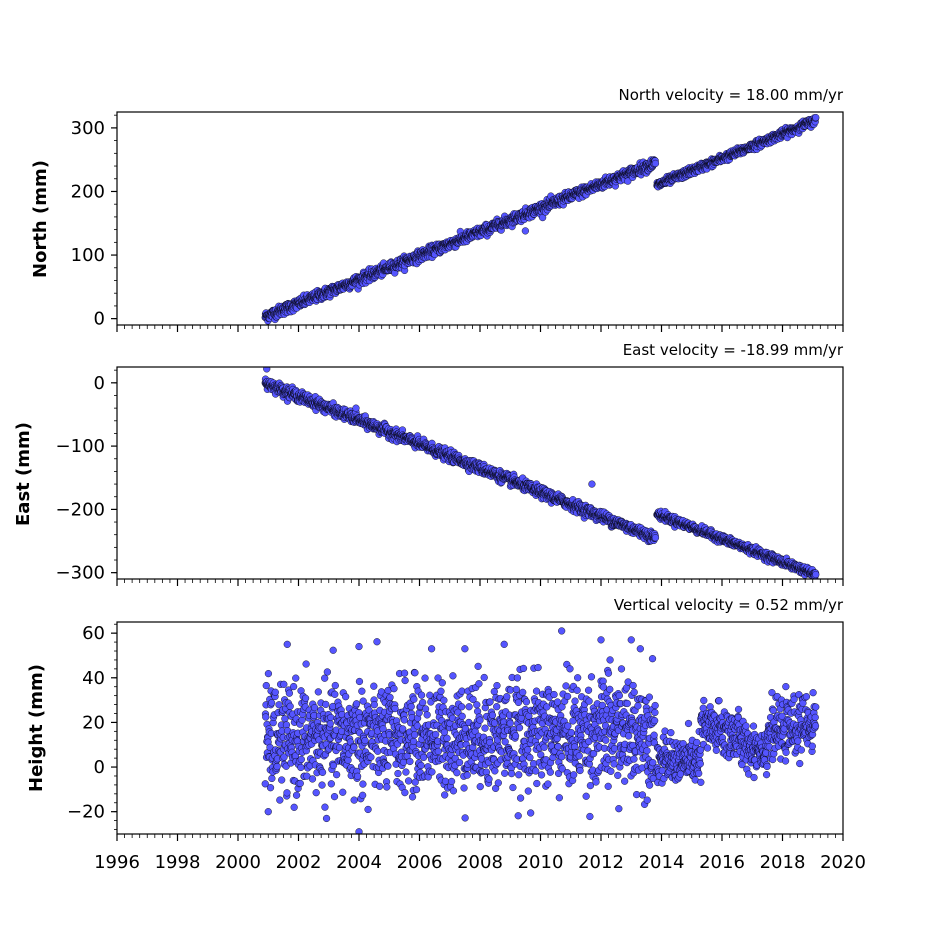 The width and height of the screenshot is (937, 937). Describe the element at coordinates (540, 219) in the screenshot. I see `north-points` at that location.